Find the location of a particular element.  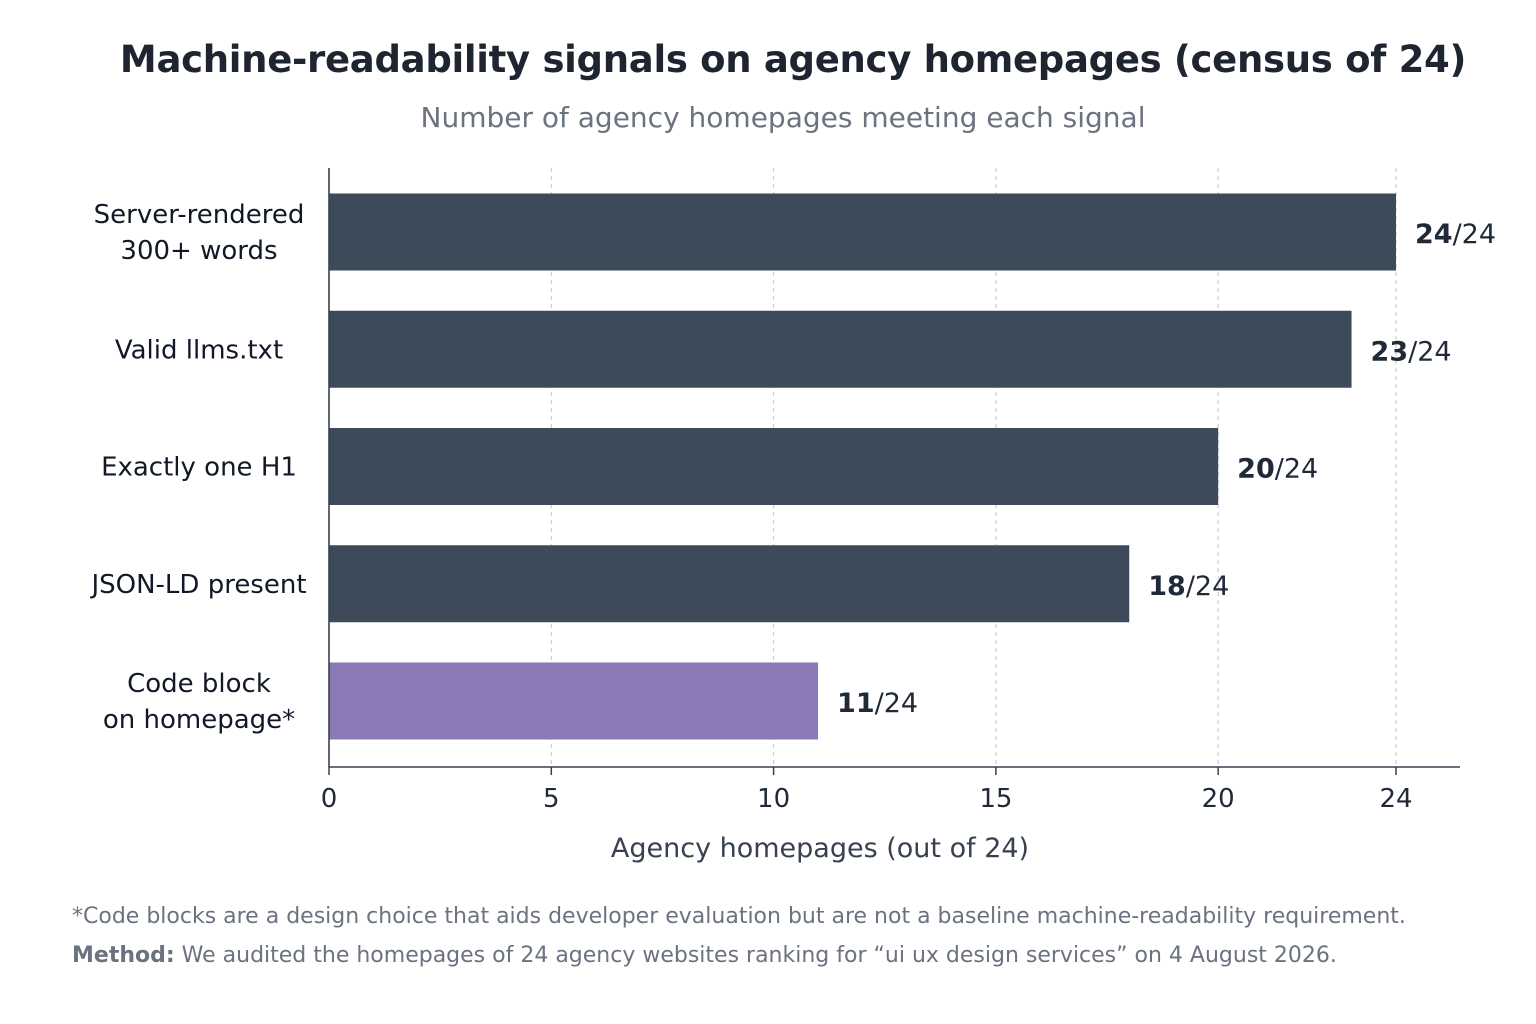

x-tick-label-20: 20 is located at coordinates (1218, 799).